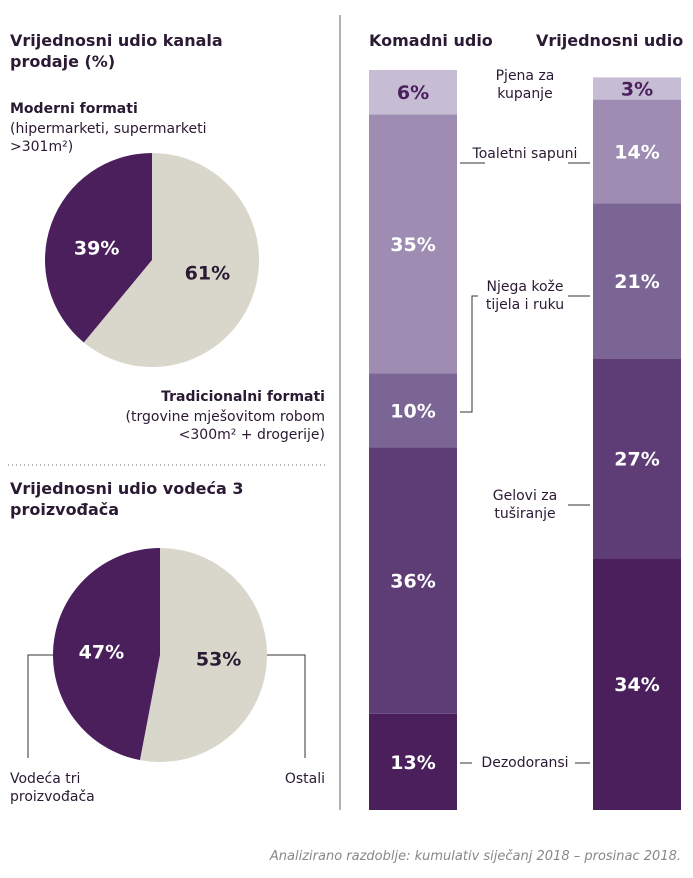 The width and height of the screenshot is (693, 878). Describe the element at coordinates (74, 109) in the screenshot. I see `legend-label: Moderni formati` at that location.